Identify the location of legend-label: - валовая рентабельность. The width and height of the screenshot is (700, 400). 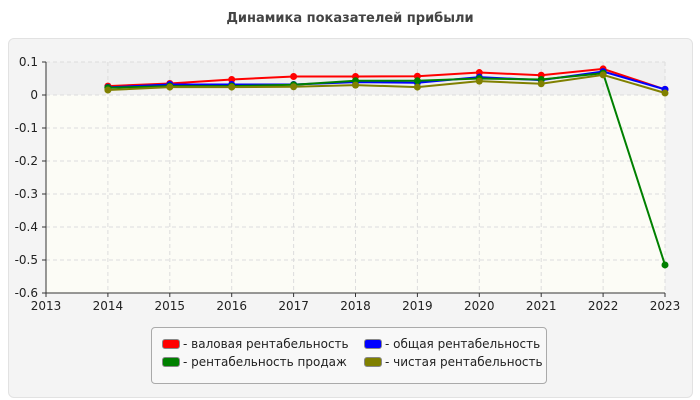
(266, 344).